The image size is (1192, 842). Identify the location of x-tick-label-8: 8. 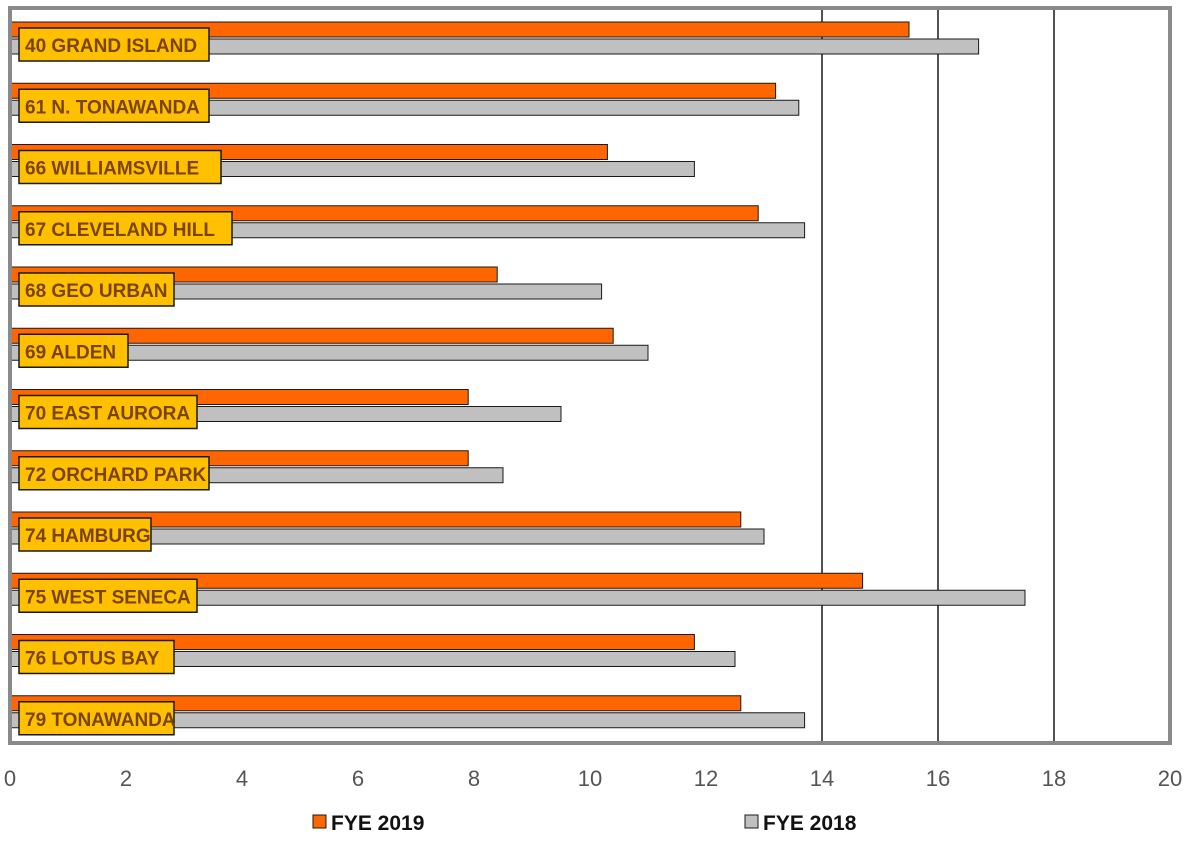
(474, 778).